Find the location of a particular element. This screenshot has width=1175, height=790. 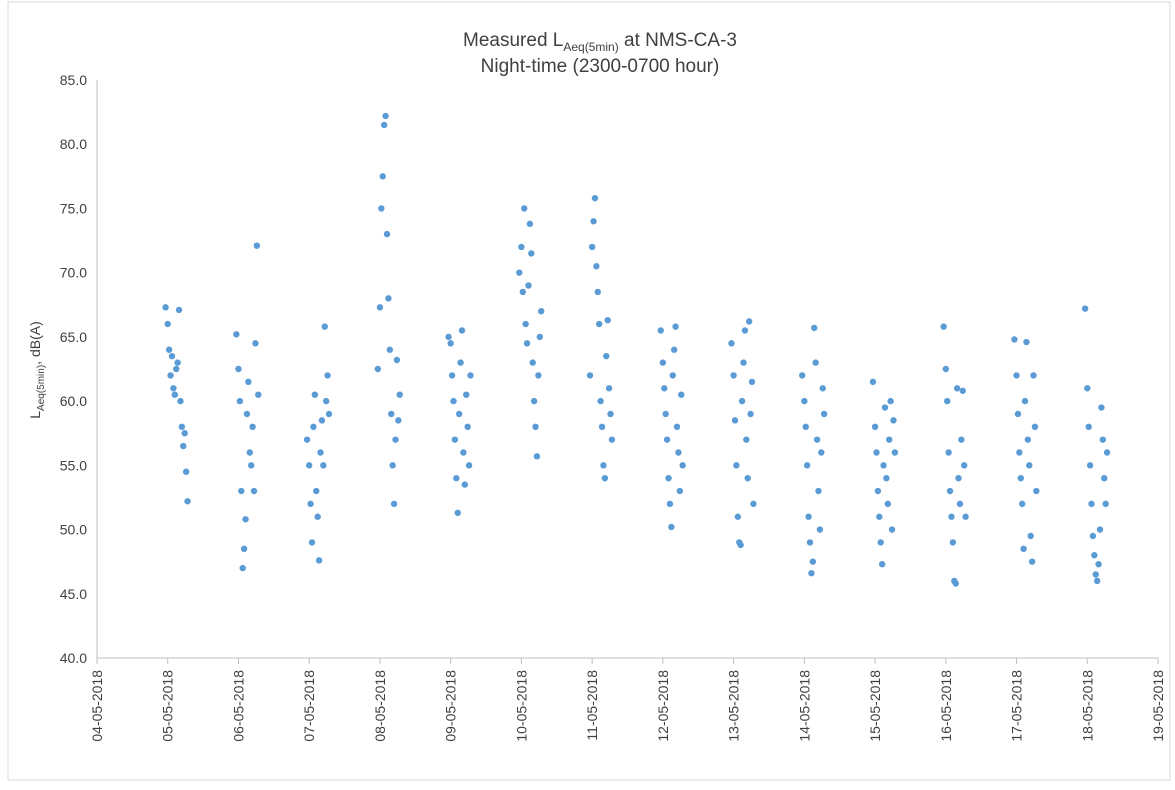

y-tick-label: 80.0 is located at coordinates (73, 144).